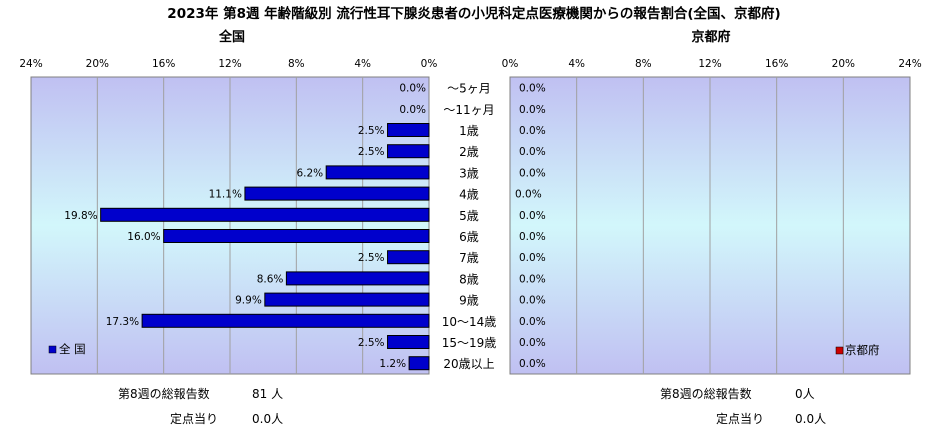 Image resolution: width=949 pixels, height=433 pixels. I want to click on left-axis-ticks: 0% 4% 8% 12% 16% 20% 24%, so click(228, 64).